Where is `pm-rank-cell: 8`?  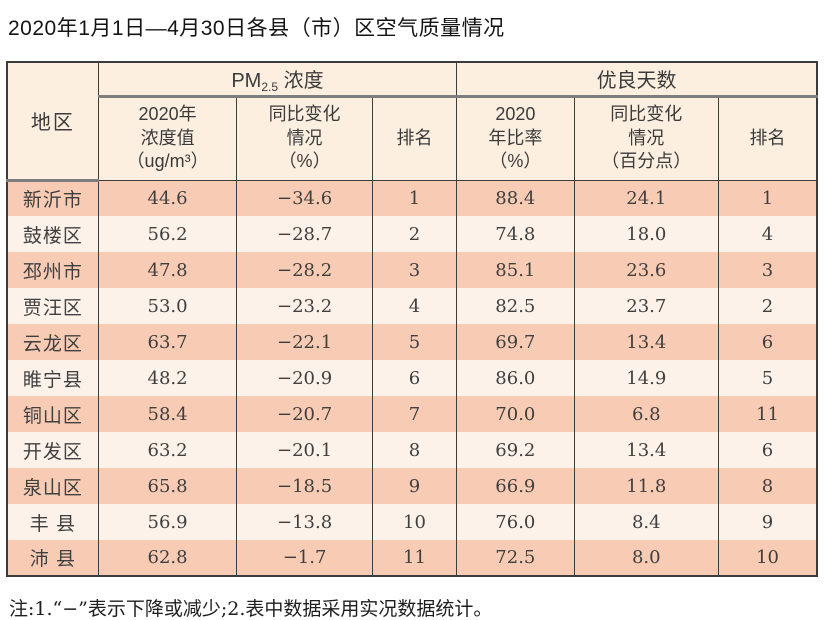
pm-rank-cell: 8 is located at coordinates (414, 450).